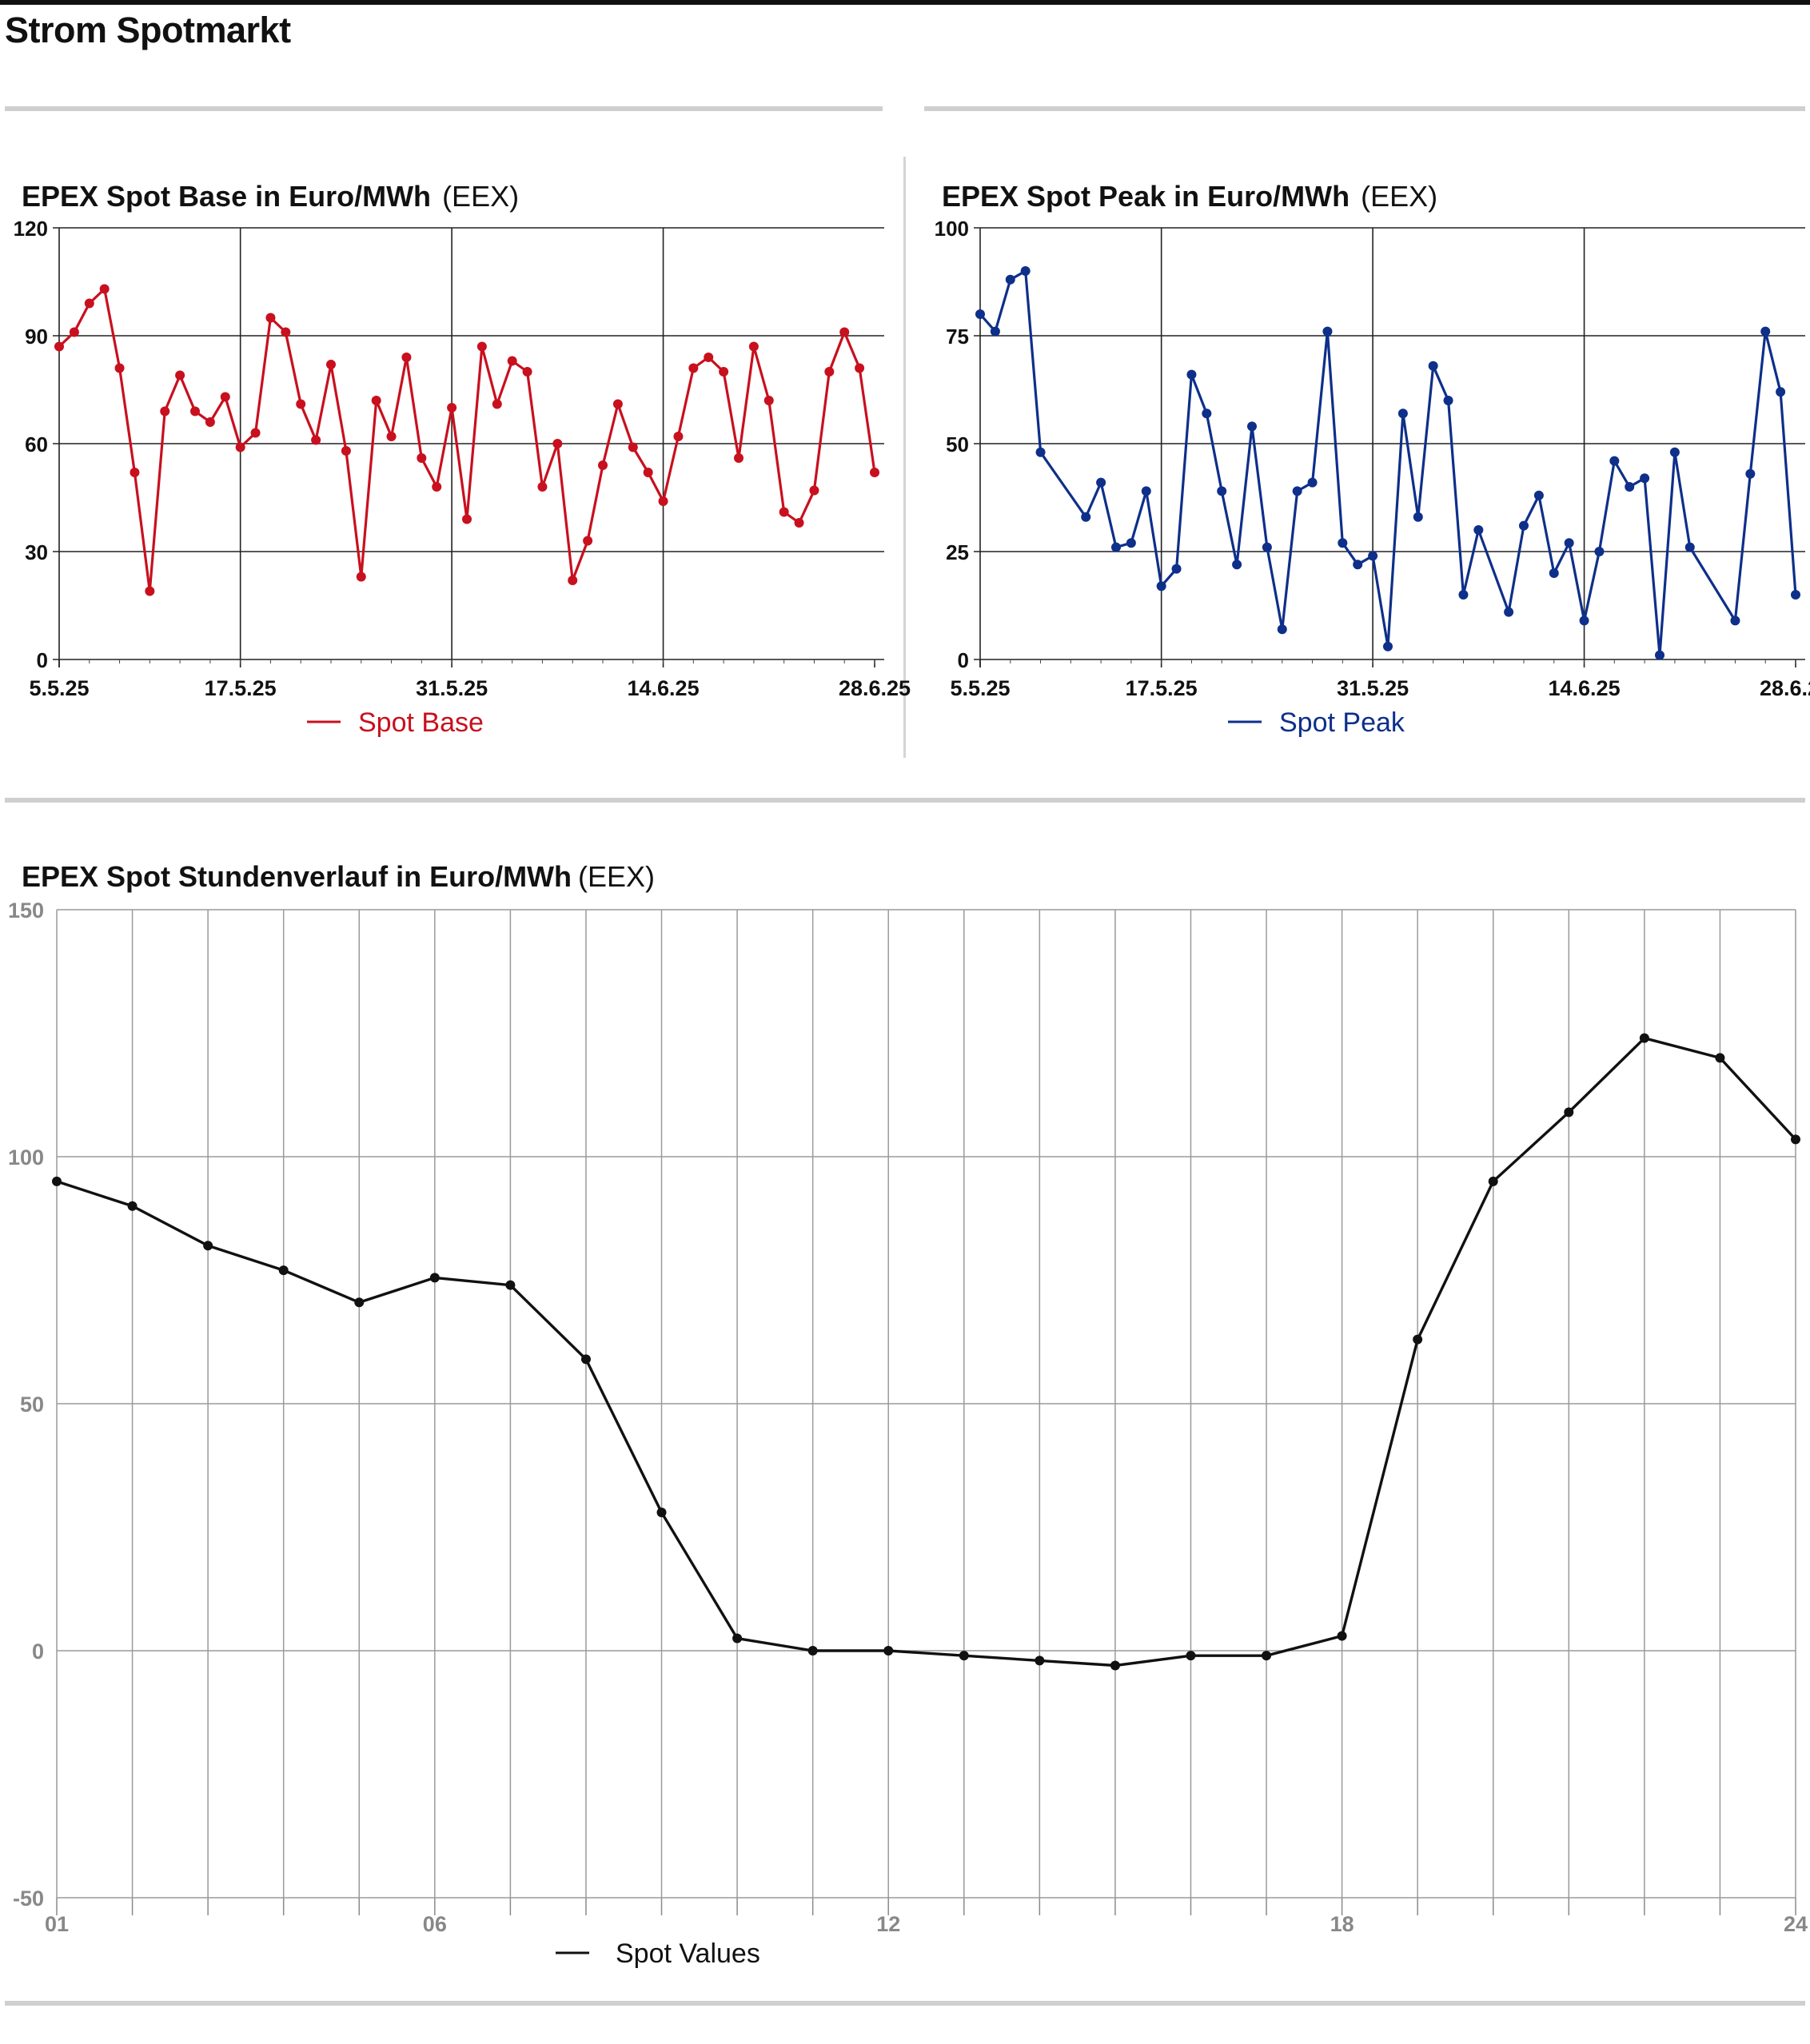  I want to click on hourly-y-tick-label: 100, so click(26, 1157).